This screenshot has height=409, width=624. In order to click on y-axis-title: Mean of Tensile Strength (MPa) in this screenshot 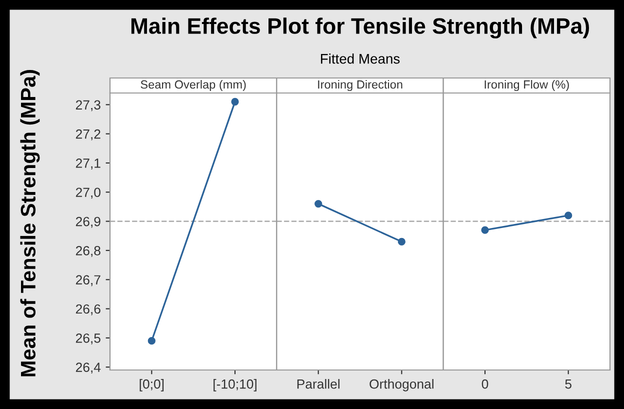, I will do `click(30, 223)`.